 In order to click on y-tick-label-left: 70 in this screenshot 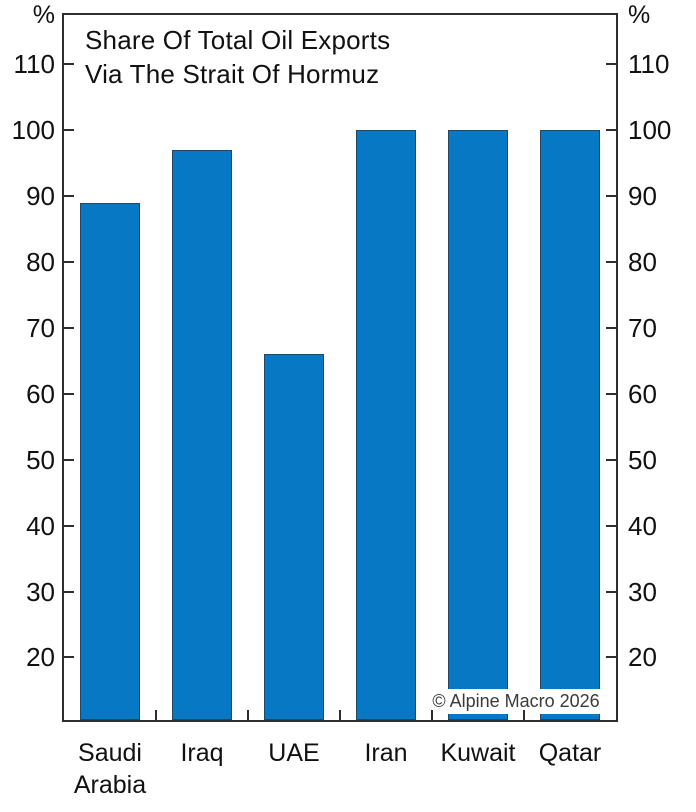, I will do `click(40, 328)`.